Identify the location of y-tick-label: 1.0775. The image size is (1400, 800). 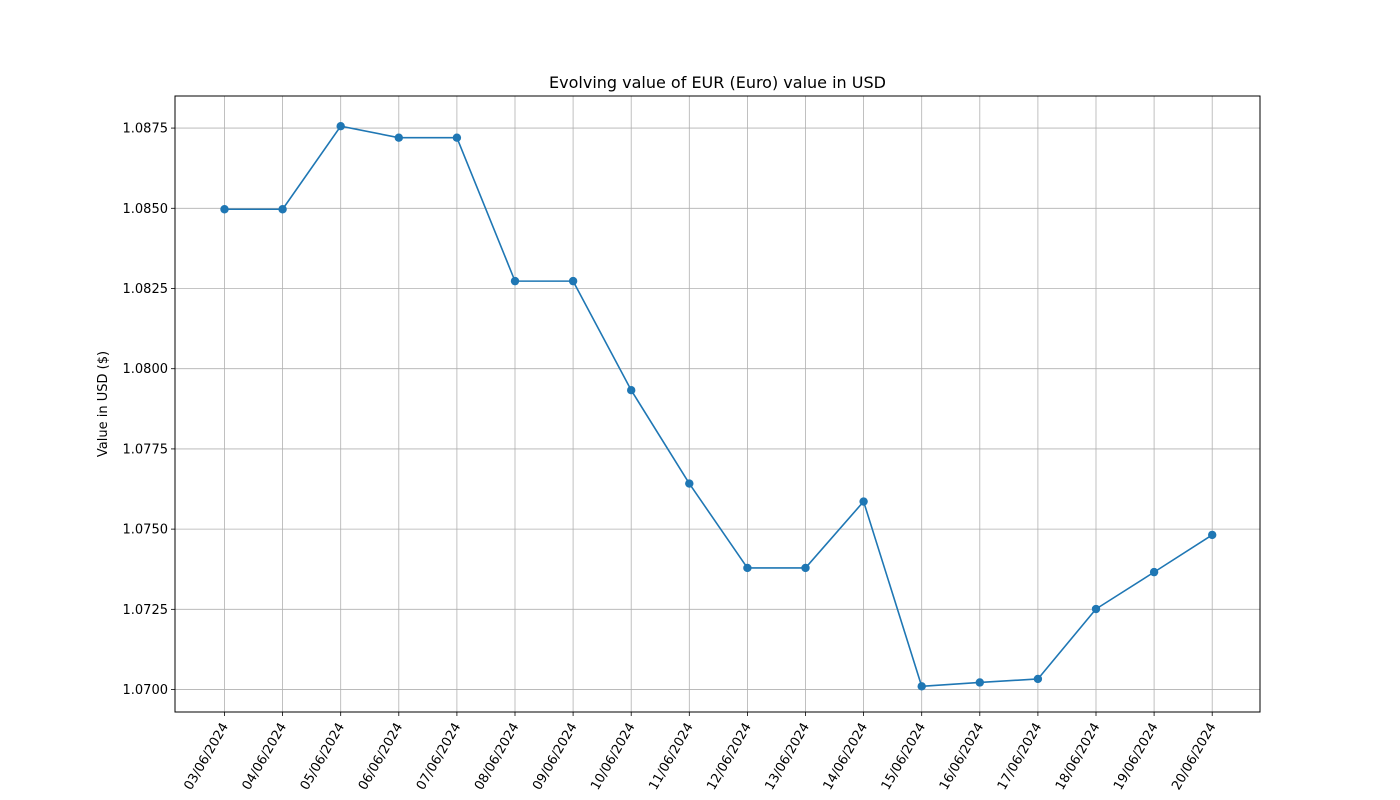
(146, 449).